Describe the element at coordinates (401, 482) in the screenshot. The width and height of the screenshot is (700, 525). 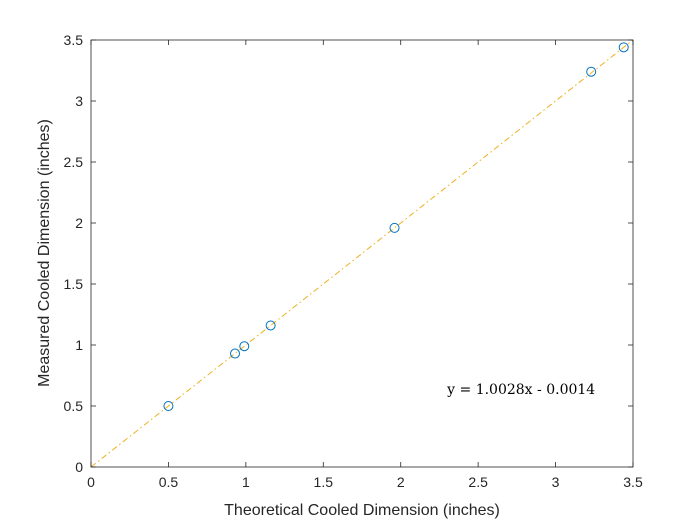
I see `x-tick-label: 2` at that location.